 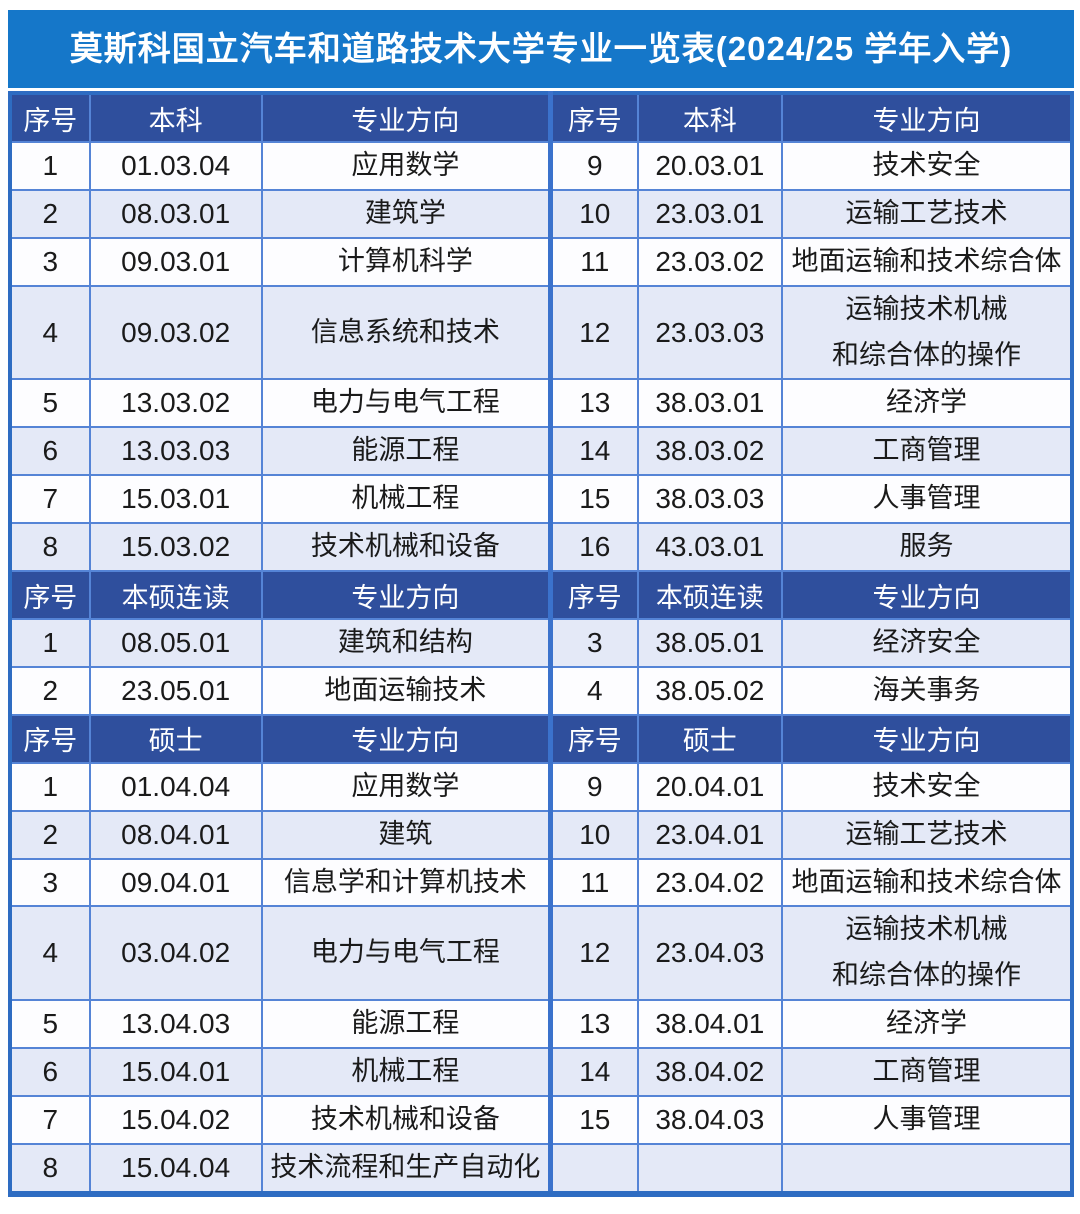 I want to click on code-cell: 38.05.02, so click(x=710, y=690).